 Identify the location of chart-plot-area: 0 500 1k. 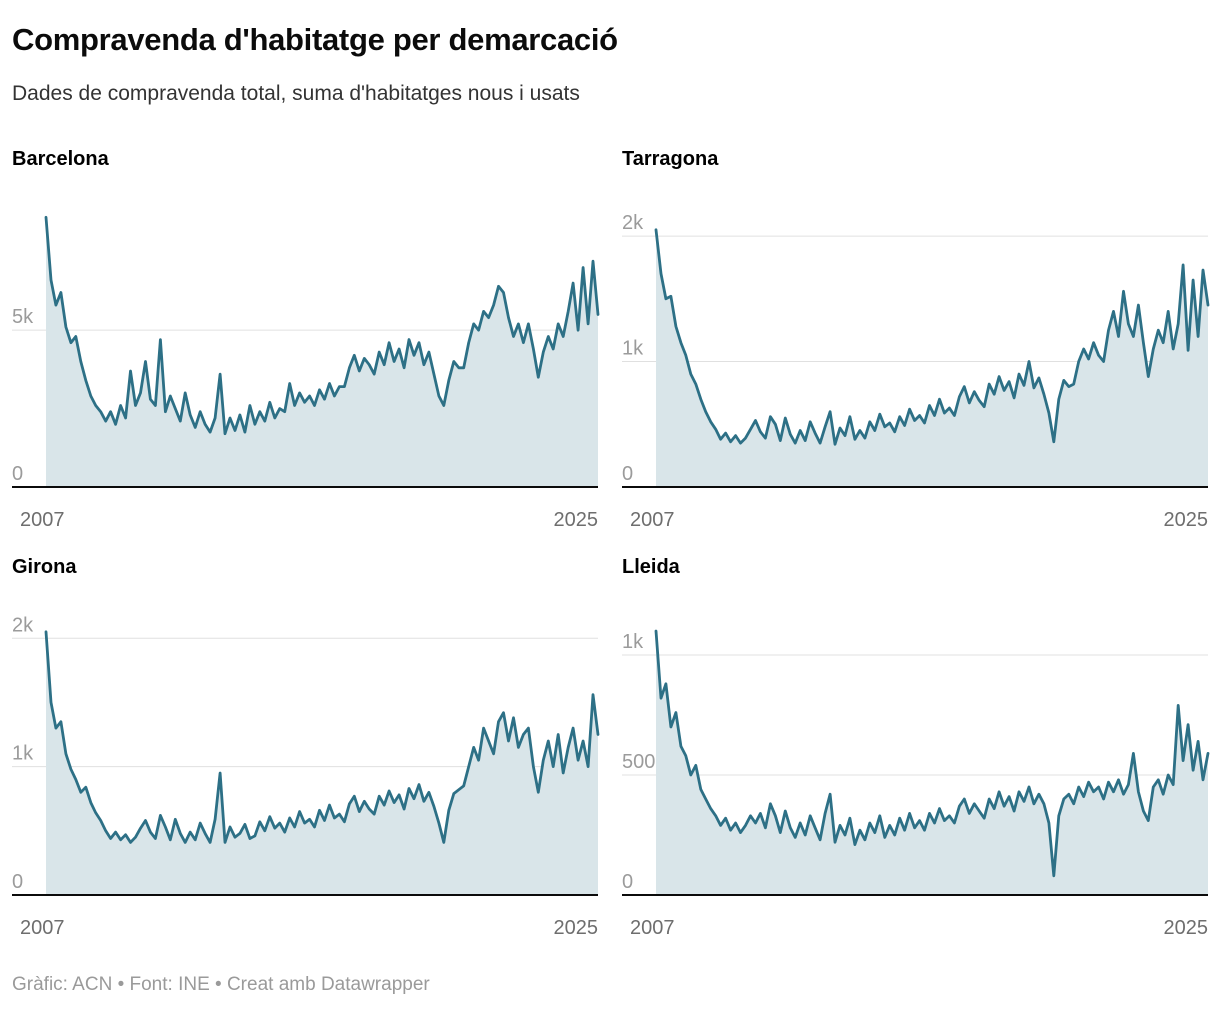
(916, 762).